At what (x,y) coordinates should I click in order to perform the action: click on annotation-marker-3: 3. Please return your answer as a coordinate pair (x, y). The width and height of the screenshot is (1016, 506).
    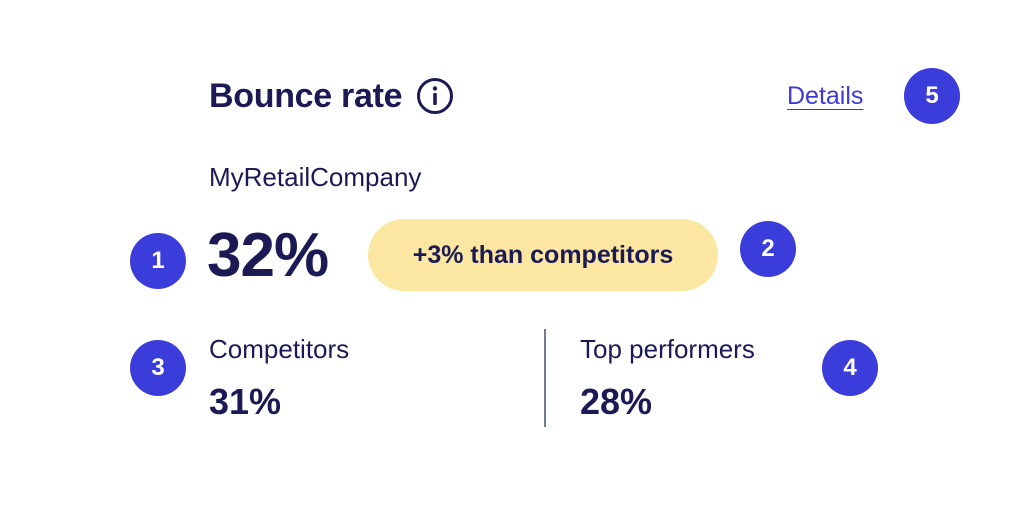
    Looking at the image, I should click on (158, 368).